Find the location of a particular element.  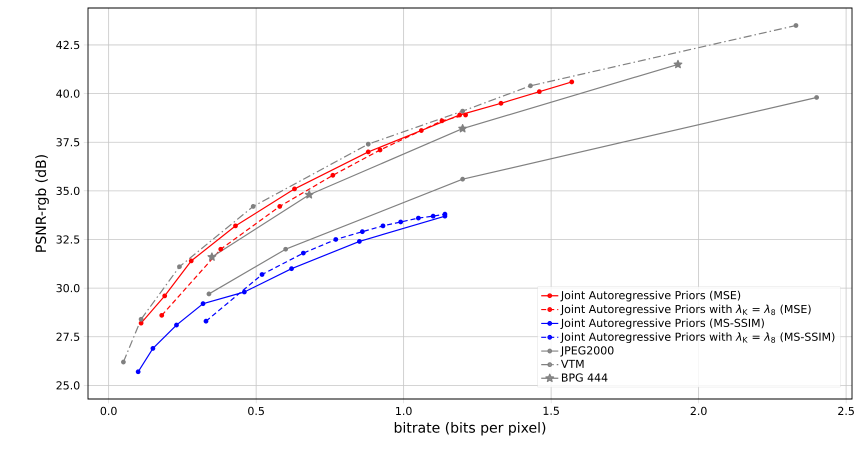

x-tick-label: 2.5 is located at coordinates (846, 411).